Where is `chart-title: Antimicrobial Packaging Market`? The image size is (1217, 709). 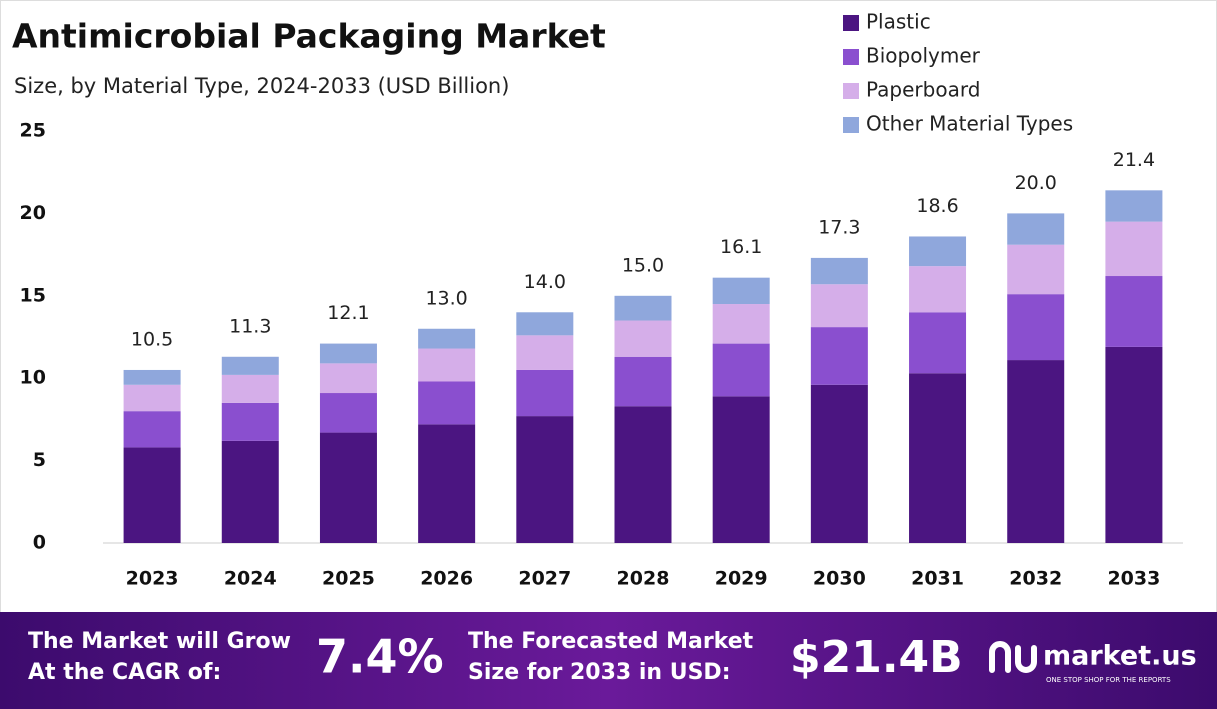 chart-title: Antimicrobial Packaging Market is located at coordinates (309, 36).